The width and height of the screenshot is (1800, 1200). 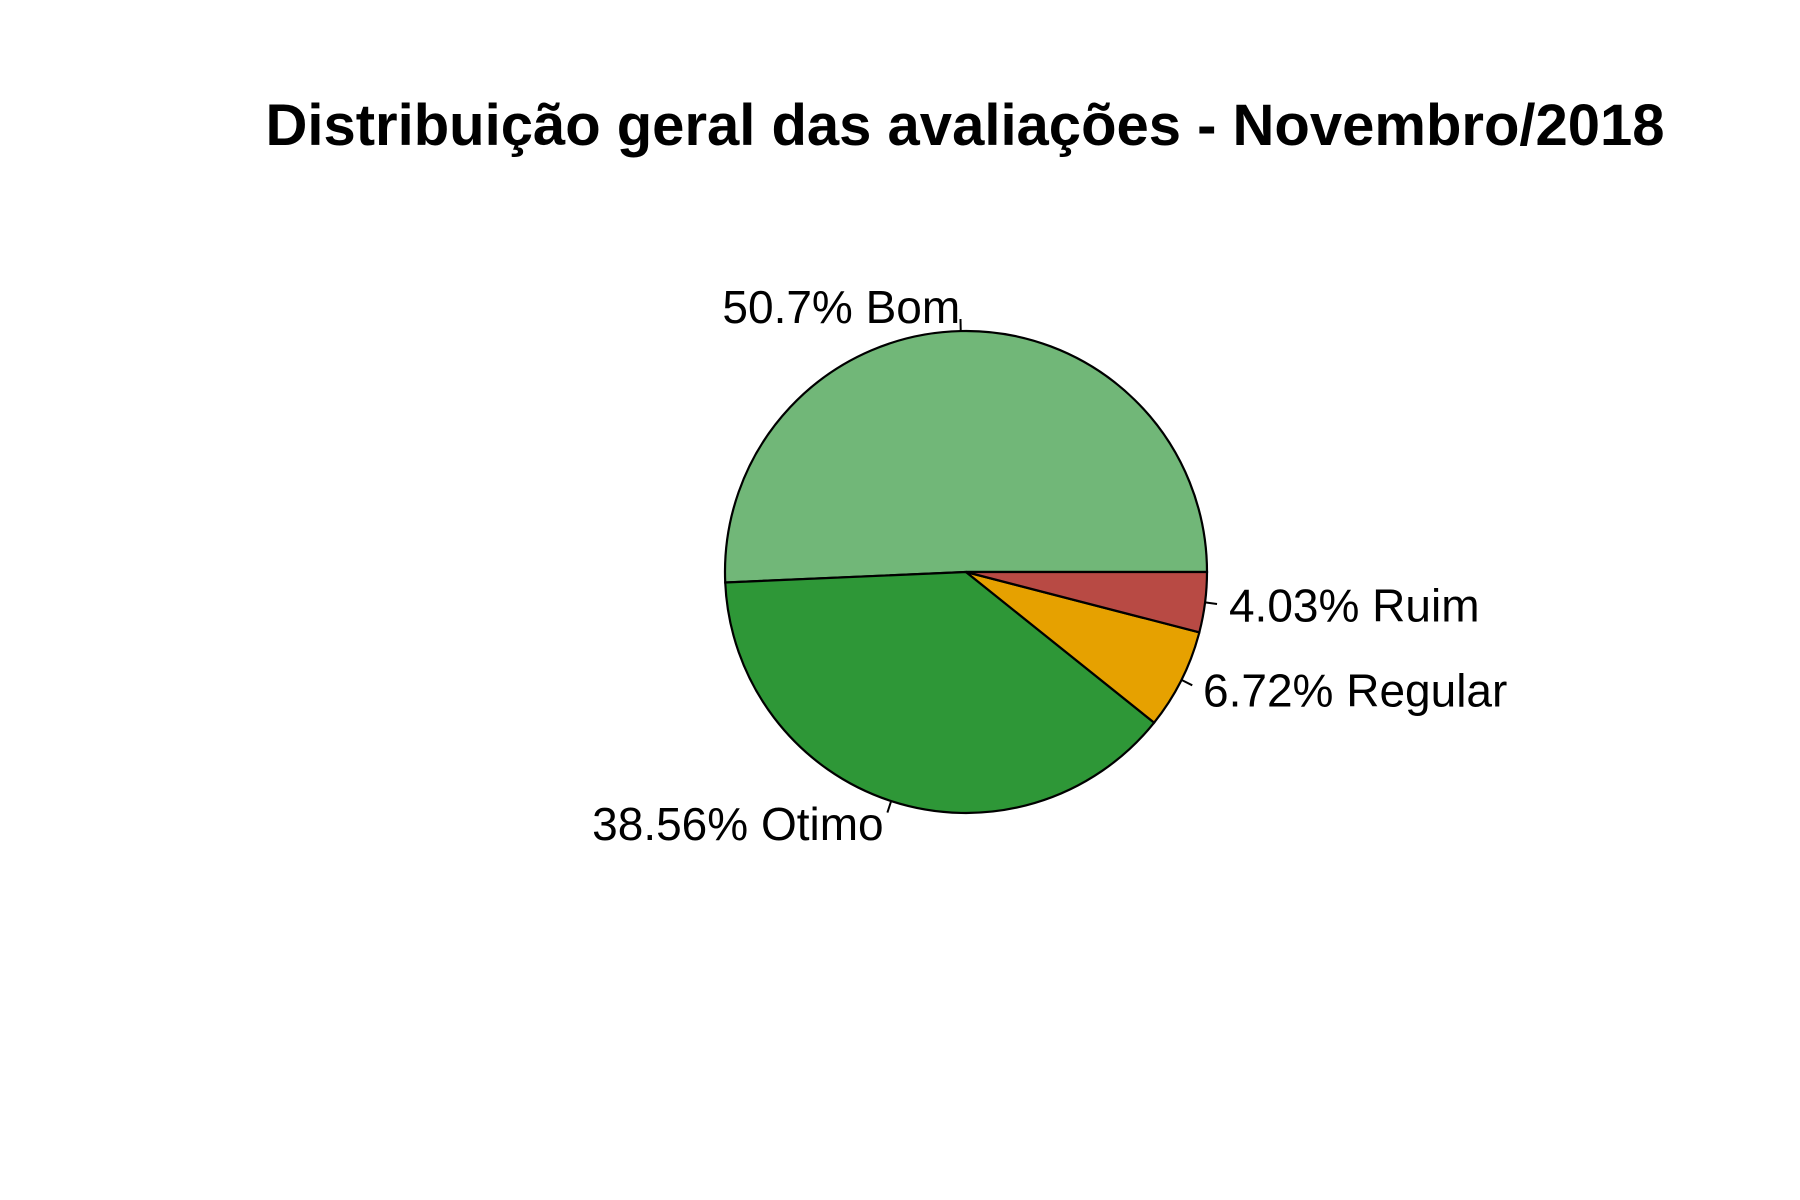 I want to click on pie-slice-ruim, so click(x=1087, y=602).